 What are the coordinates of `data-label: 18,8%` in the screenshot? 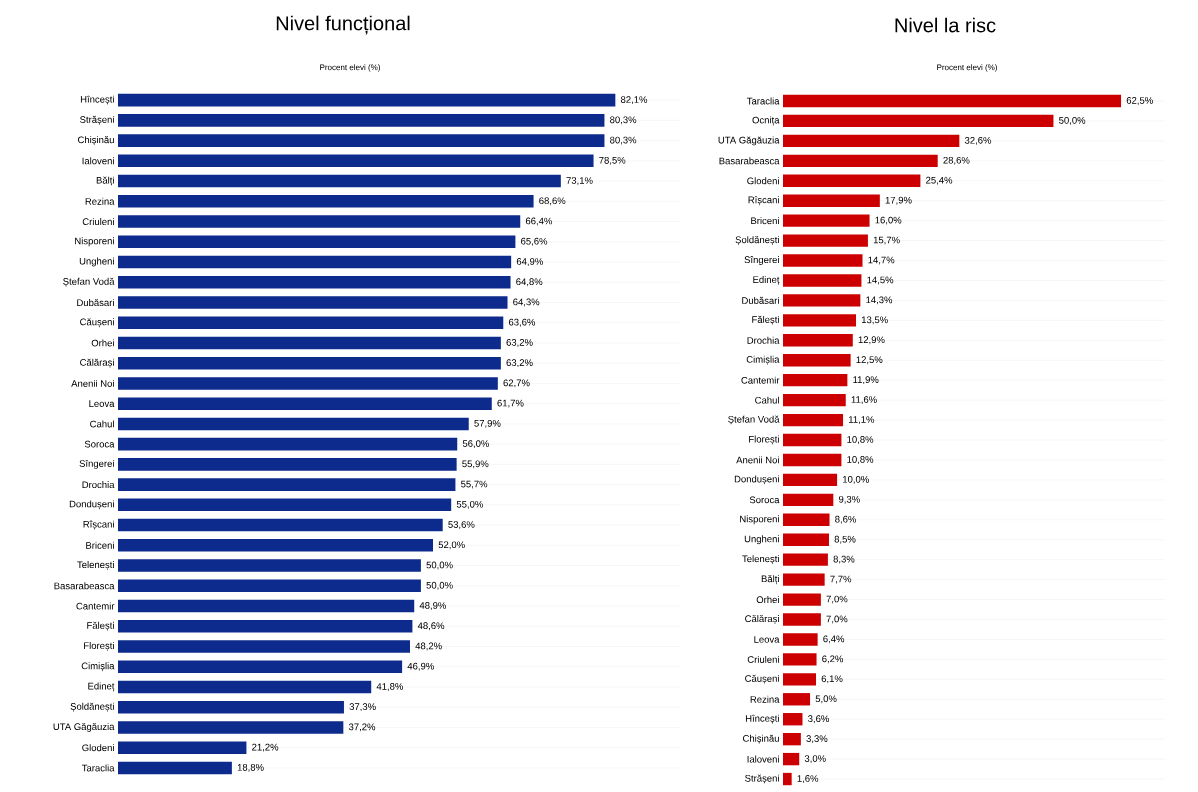 It's located at (250, 767).